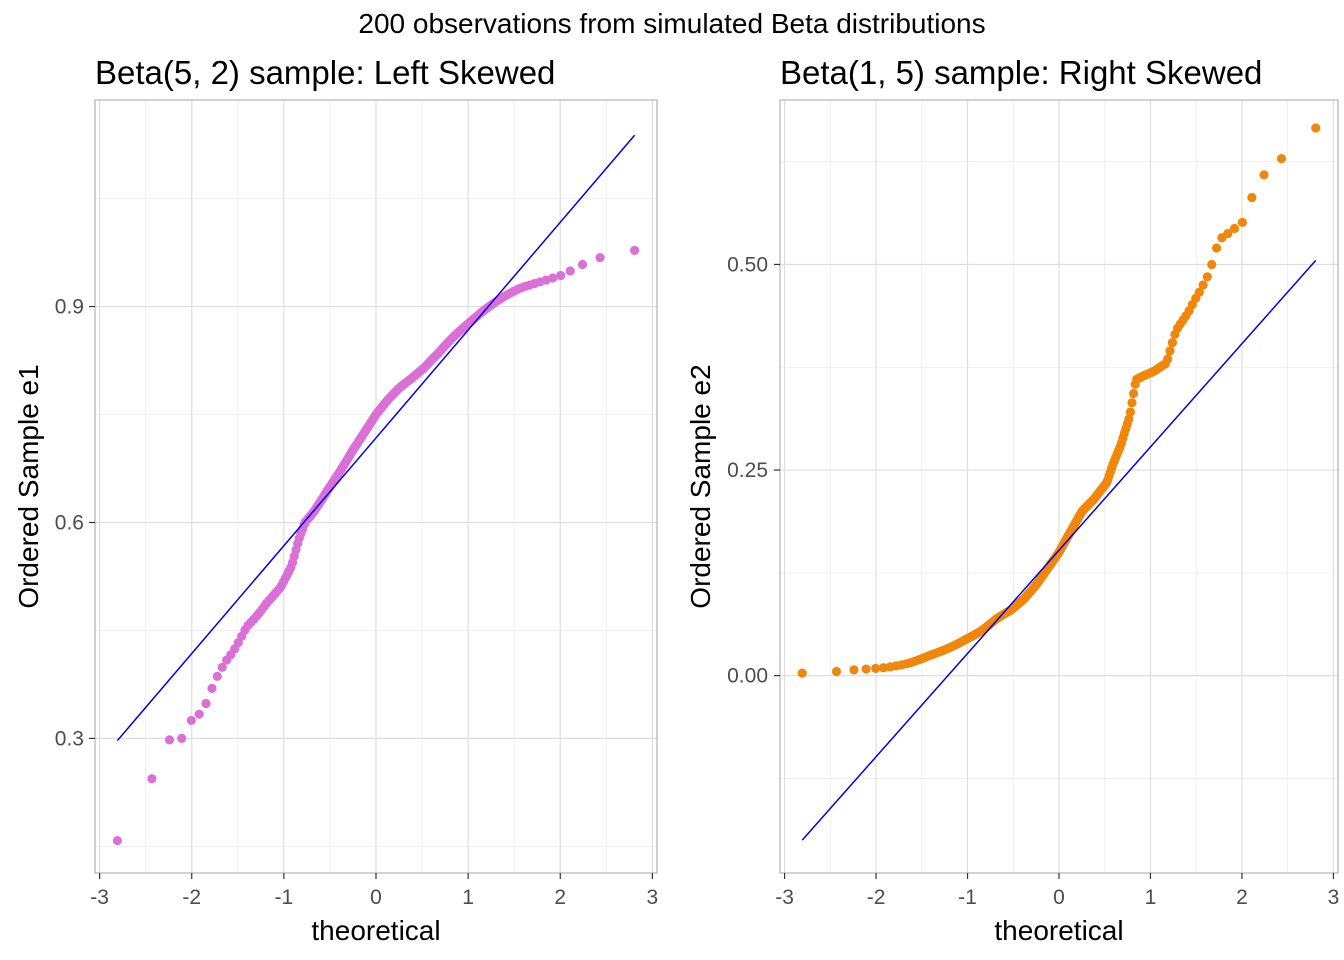  Describe the element at coordinates (325, 72) in the screenshot. I see `panel-title: Beta(5, 2) sample: Left Skewed` at that location.